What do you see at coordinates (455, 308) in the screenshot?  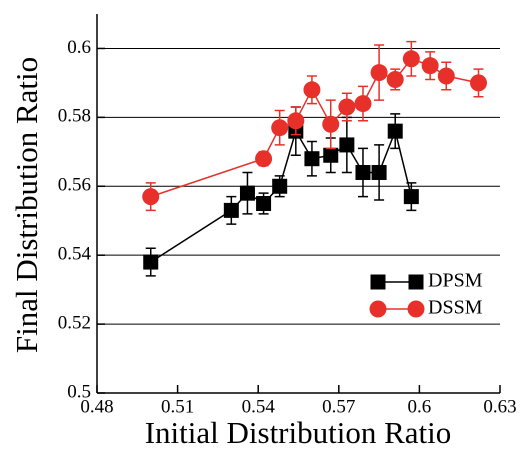 I see `legend-label: DSSM` at bounding box center [455, 308].